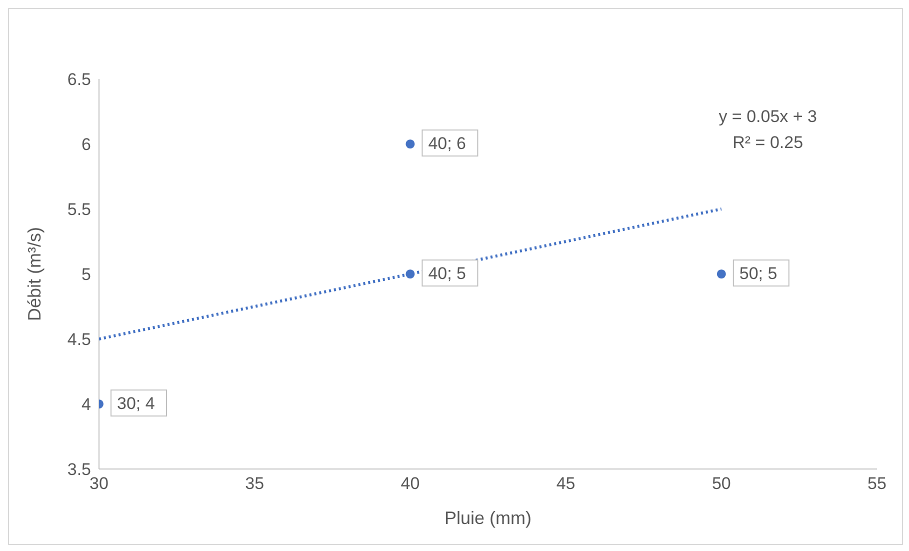 Image resolution: width=909 pixels, height=551 pixels. Describe the element at coordinates (86, 404) in the screenshot. I see `y-tick-label: 4` at that location.